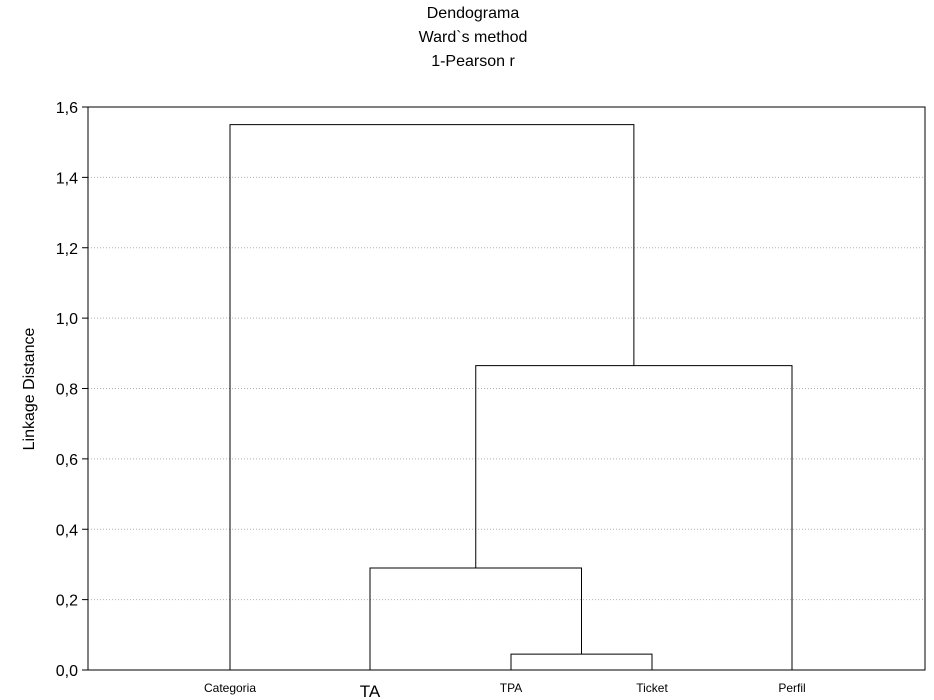 This screenshot has width=934, height=700. Describe the element at coordinates (511, 688) in the screenshot. I see `leaf-label-tpa: TPA` at that location.